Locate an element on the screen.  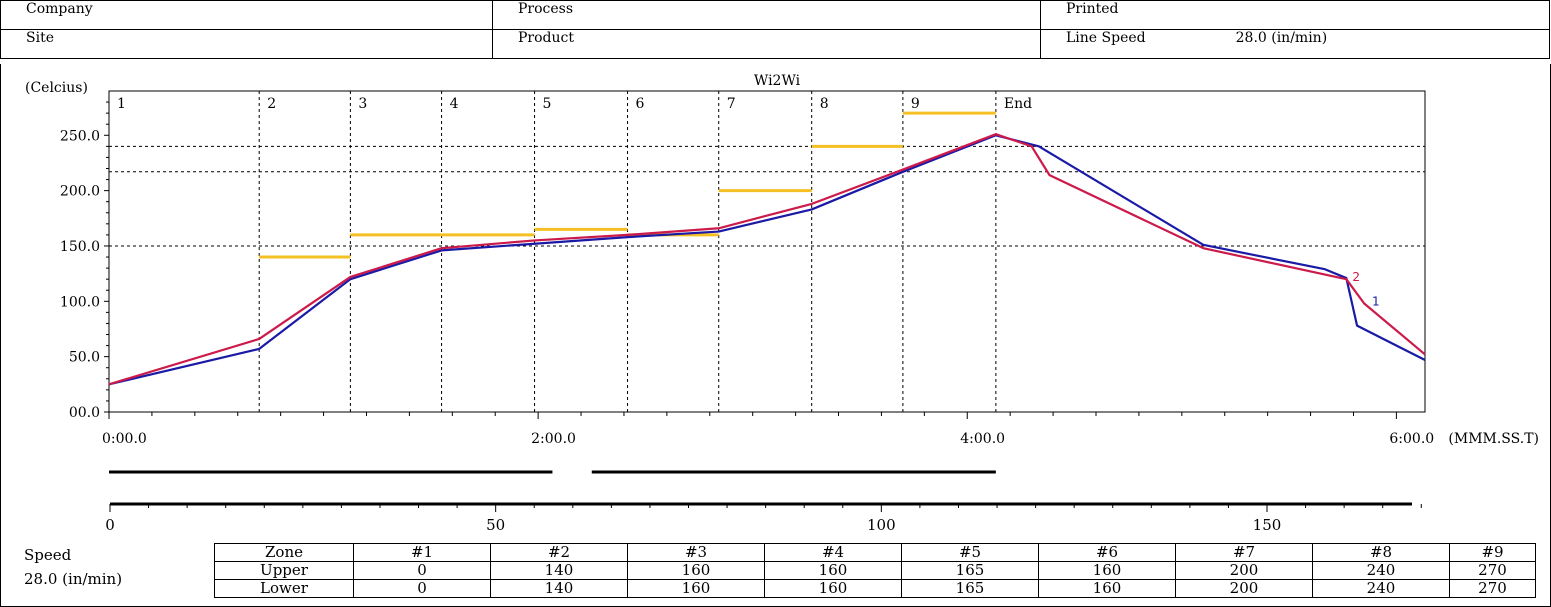
speed-value: 28.0 (in/min) is located at coordinates (73, 579).